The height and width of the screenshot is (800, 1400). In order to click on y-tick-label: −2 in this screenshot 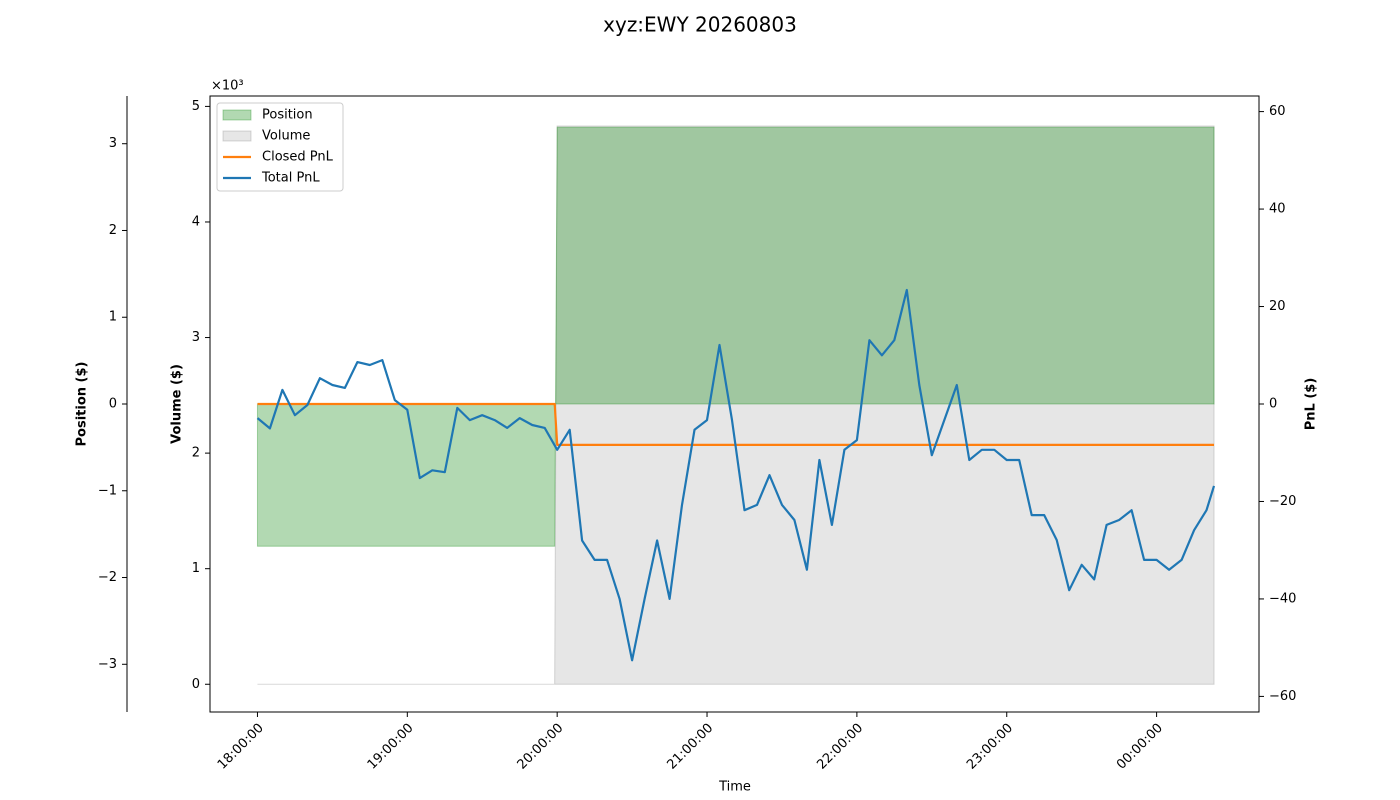, I will do `click(107, 577)`.